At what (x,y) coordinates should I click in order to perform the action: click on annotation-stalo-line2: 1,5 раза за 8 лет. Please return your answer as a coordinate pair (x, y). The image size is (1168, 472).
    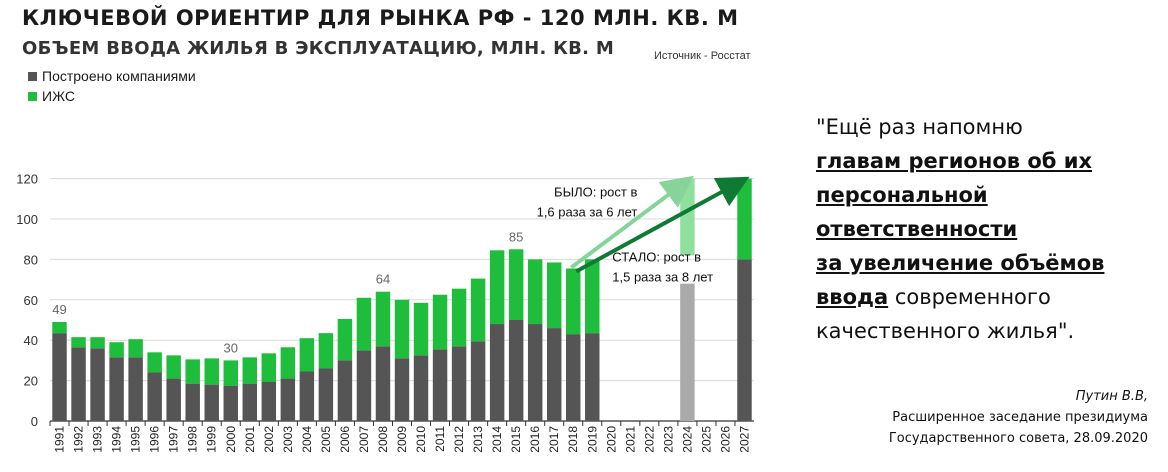
    Looking at the image, I should click on (662, 276).